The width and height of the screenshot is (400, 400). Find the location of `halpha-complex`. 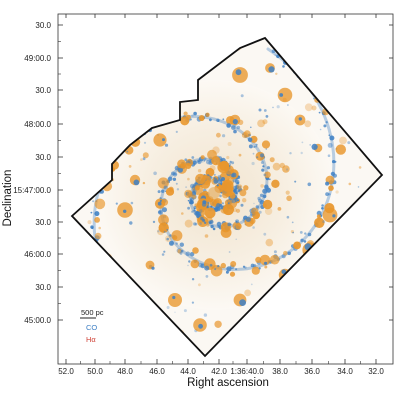

halpha-complex is located at coordinates (175, 300).